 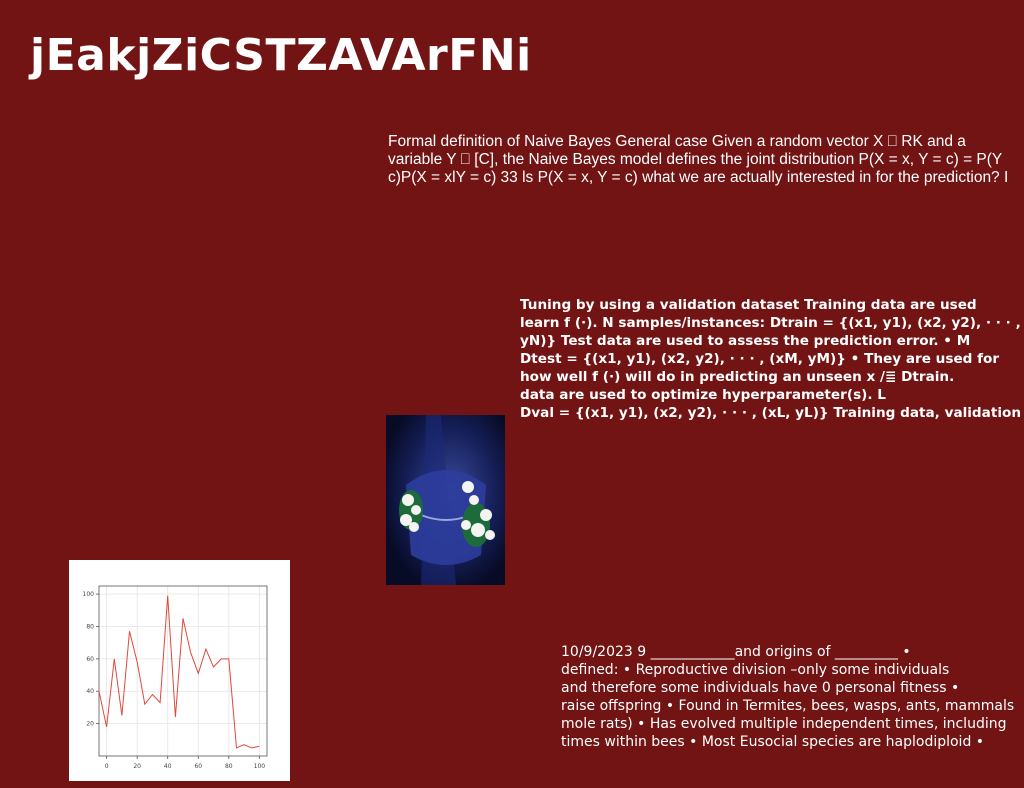 I want to click on y-tick-label: 100, so click(x=89, y=594).